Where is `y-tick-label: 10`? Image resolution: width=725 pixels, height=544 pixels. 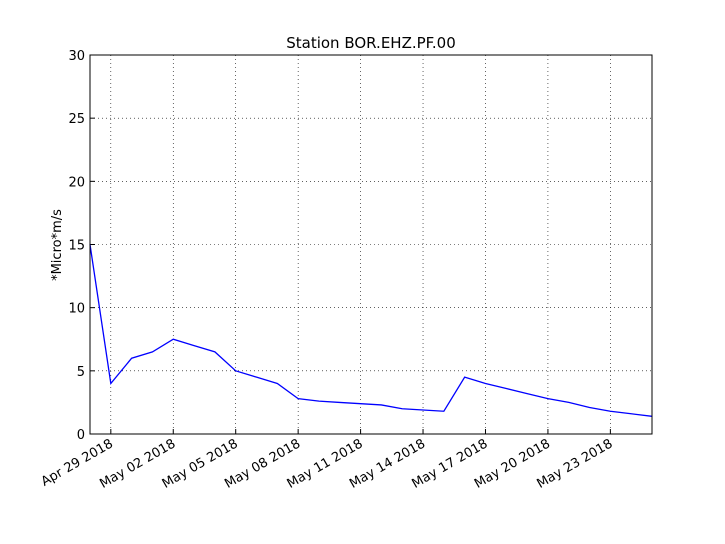 y-tick-label: 10 is located at coordinates (76, 309).